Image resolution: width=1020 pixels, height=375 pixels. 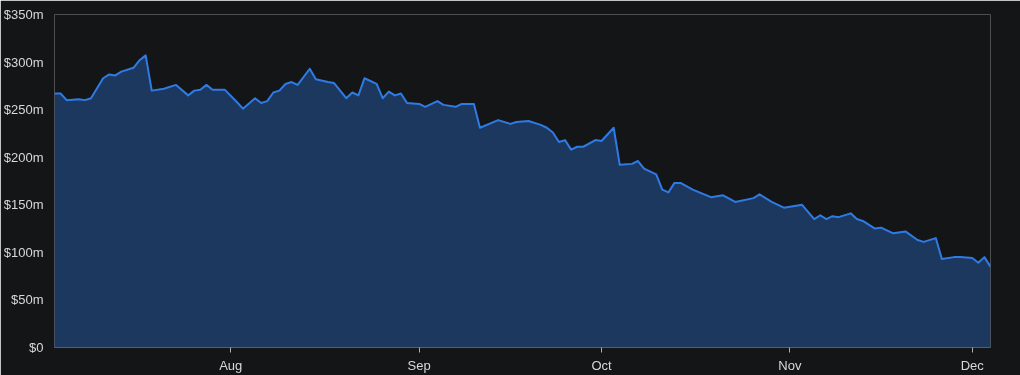 I want to click on y-tick-label: $200m, so click(x=23, y=157).